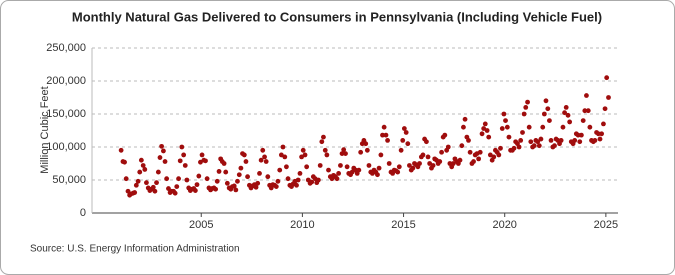 The image size is (675, 275). Describe the element at coordinates (504, 225) in the screenshot. I see `x-tick-label: 2020` at that location.